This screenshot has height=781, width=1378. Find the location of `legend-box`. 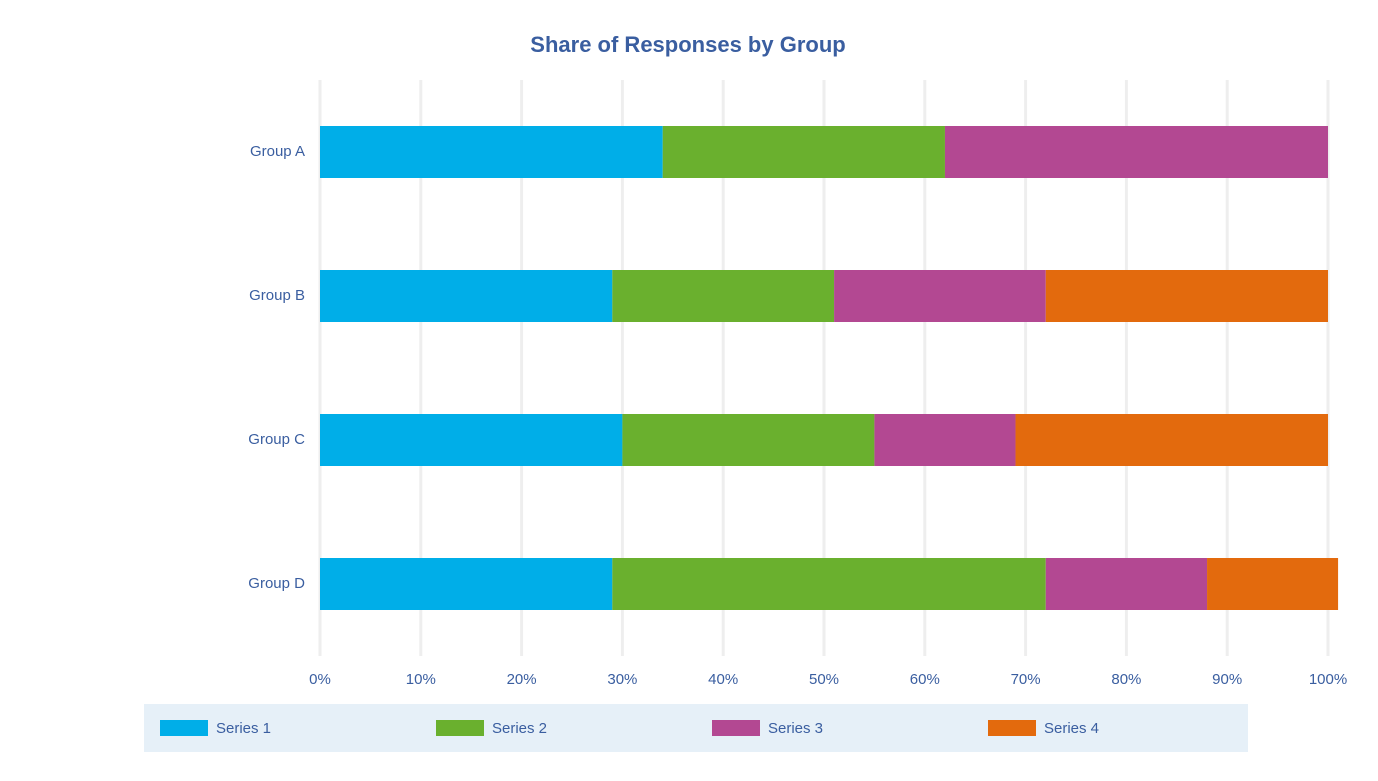

legend-box is located at coordinates (696, 728).